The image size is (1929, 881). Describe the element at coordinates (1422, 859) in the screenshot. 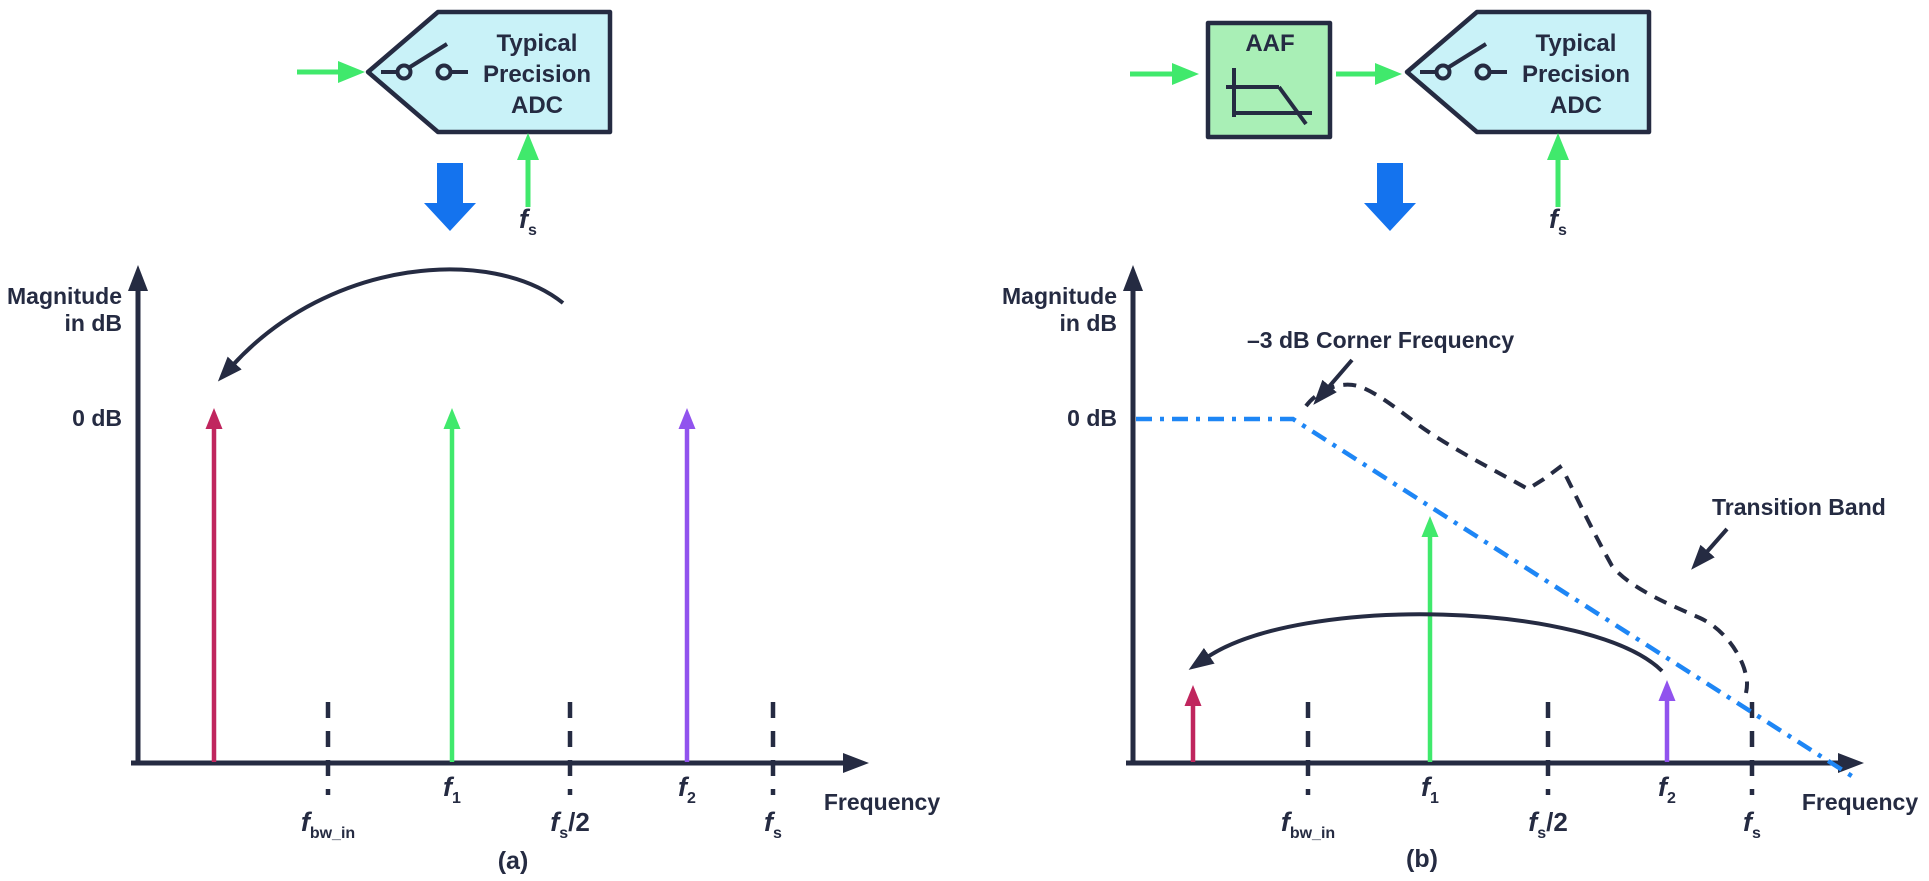

I see `caption-b: (b)` at that location.